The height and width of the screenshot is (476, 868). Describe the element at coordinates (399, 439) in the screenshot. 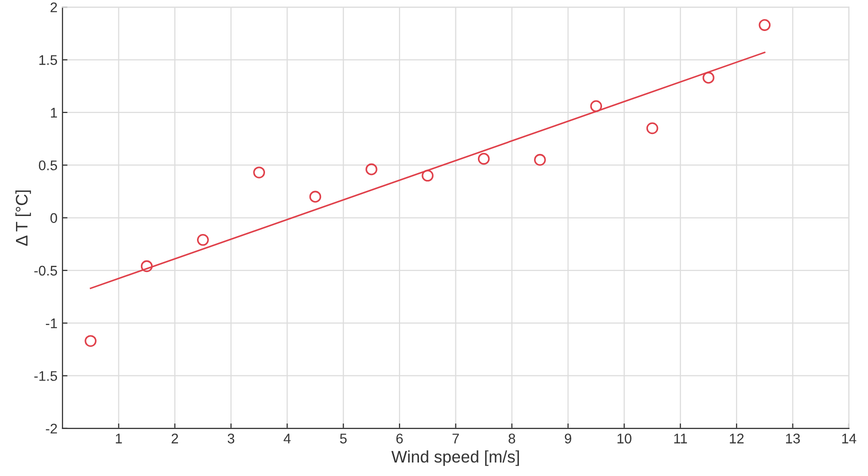

I see `x-tick-label: 6` at that location.